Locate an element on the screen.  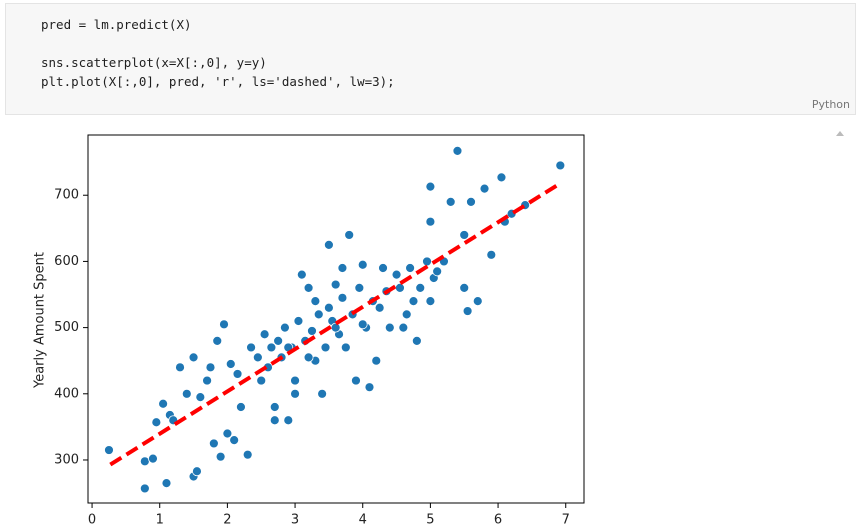
x-tick-label: 3 is located at coordinates (295, 520).